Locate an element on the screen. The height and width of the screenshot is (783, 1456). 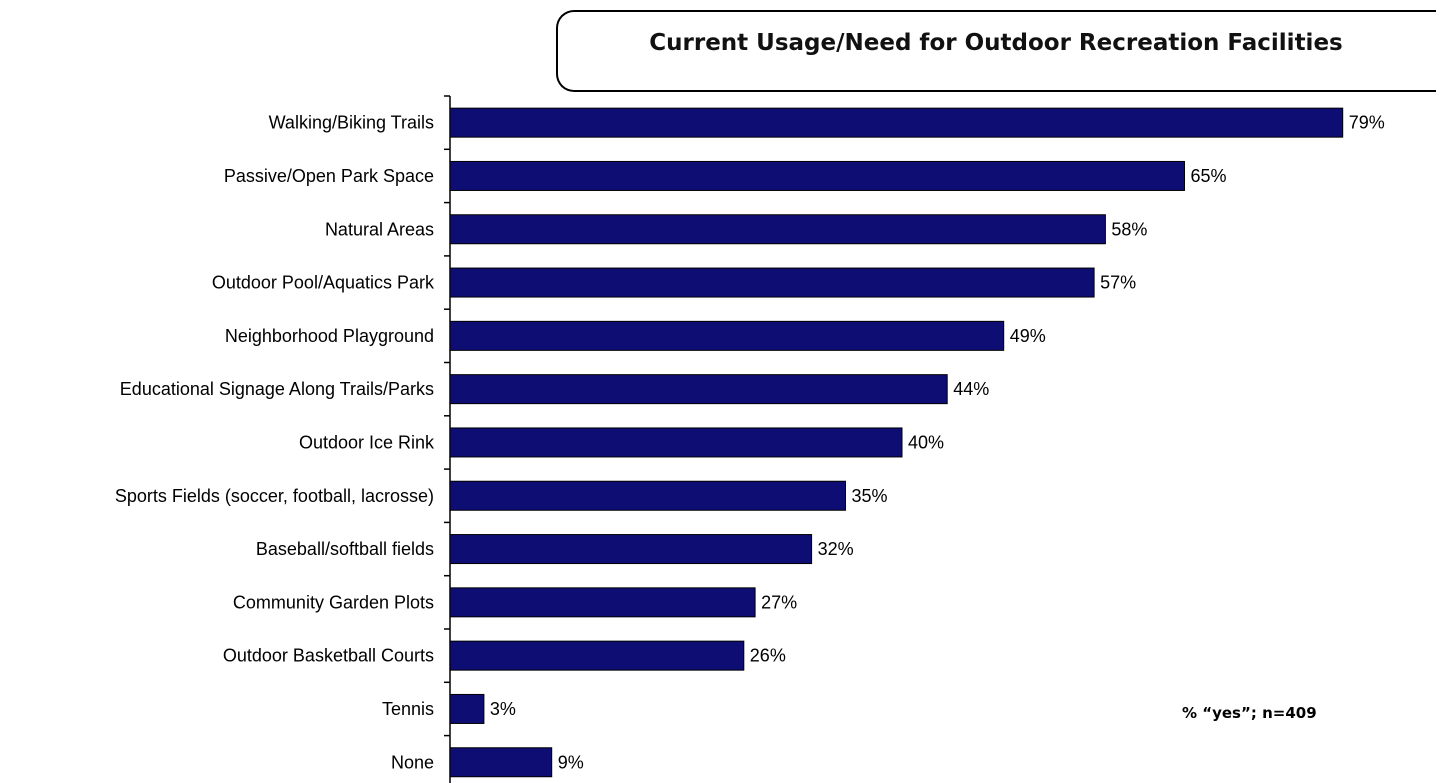
value-label: 26% is located at coordinates (768, 656).